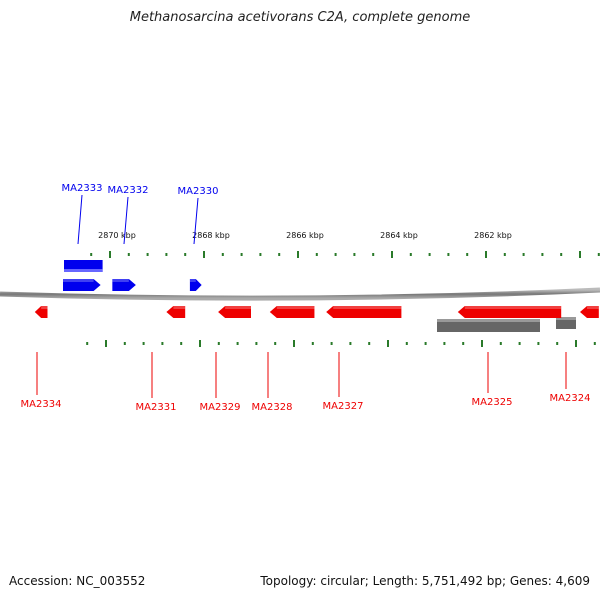 Image resolution: width=600 pixels, height=600 pixels. Describe the element at coordinates (128, 190) in the screenshot. I see `gene-label: MA2332` at that location.